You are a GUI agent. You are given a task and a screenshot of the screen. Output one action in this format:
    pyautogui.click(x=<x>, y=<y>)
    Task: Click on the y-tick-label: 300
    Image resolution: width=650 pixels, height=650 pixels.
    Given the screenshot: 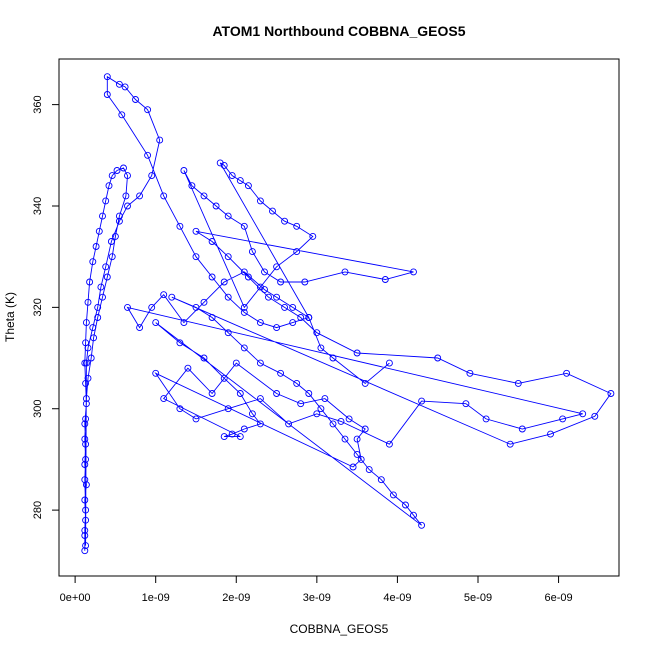 What is the action you would take?
    pyautogui.click(x=38, y=409)
    